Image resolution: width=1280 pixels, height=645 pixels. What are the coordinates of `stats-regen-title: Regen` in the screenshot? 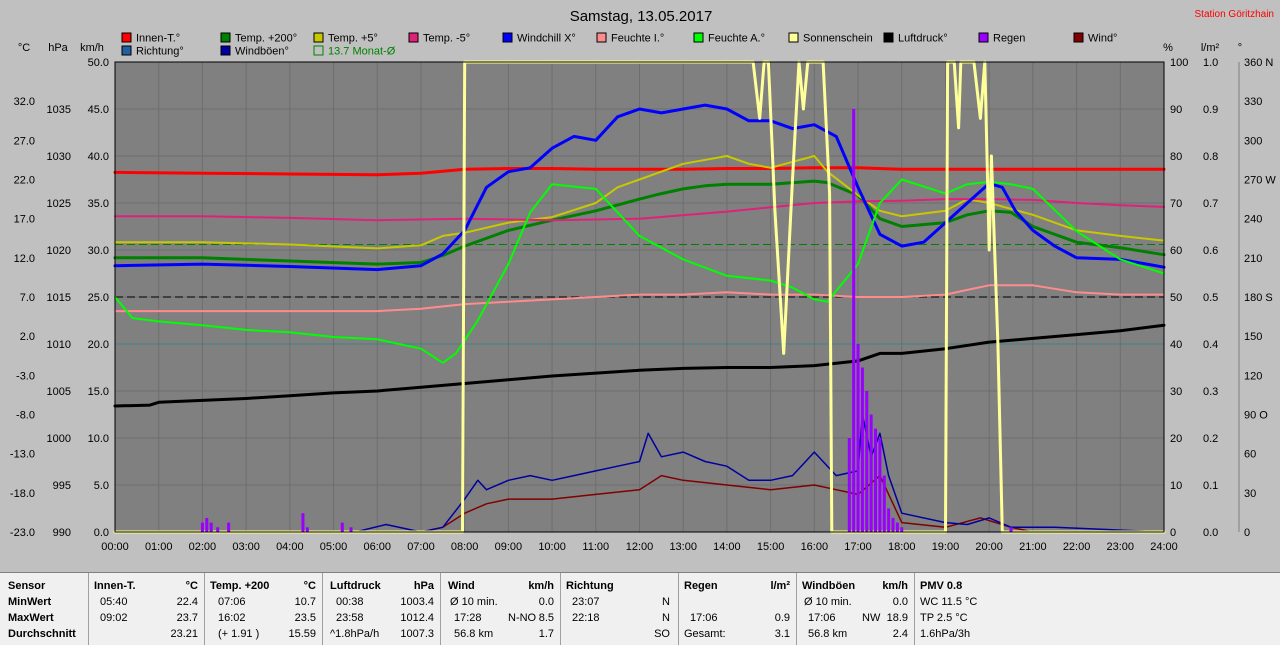 It's located at (701, 586).